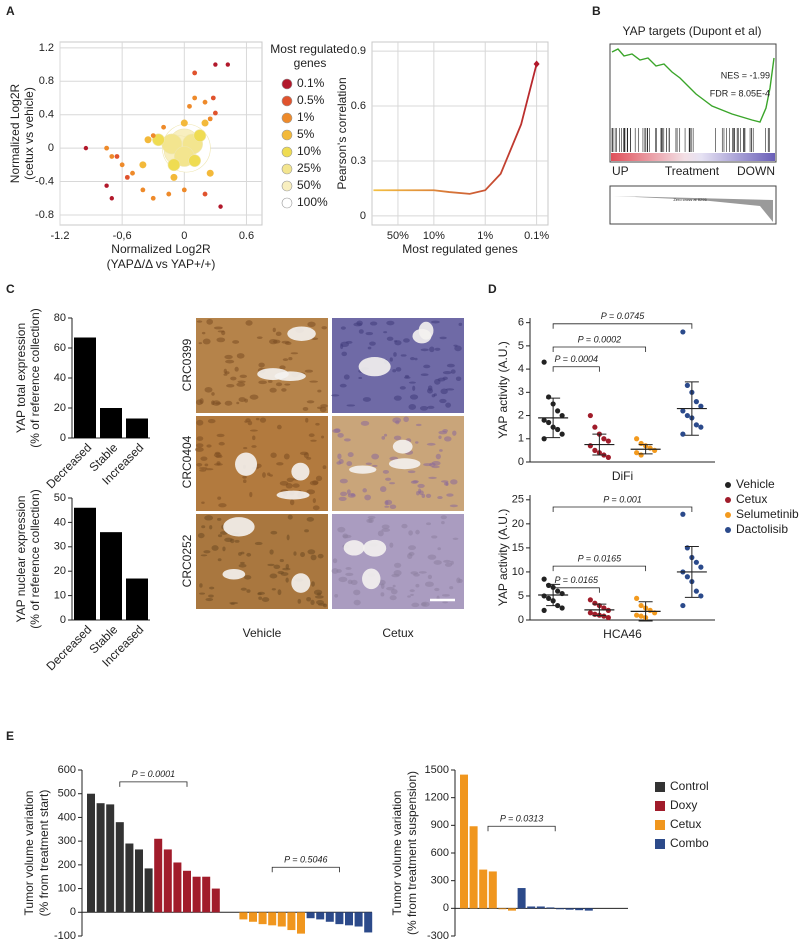 The width and height of the screenshot is (800, 950). What do you see at coordinates (46, 48) in the screenshot?
I see `y-tick-label: 1.2` at bounding box center [46, 48].